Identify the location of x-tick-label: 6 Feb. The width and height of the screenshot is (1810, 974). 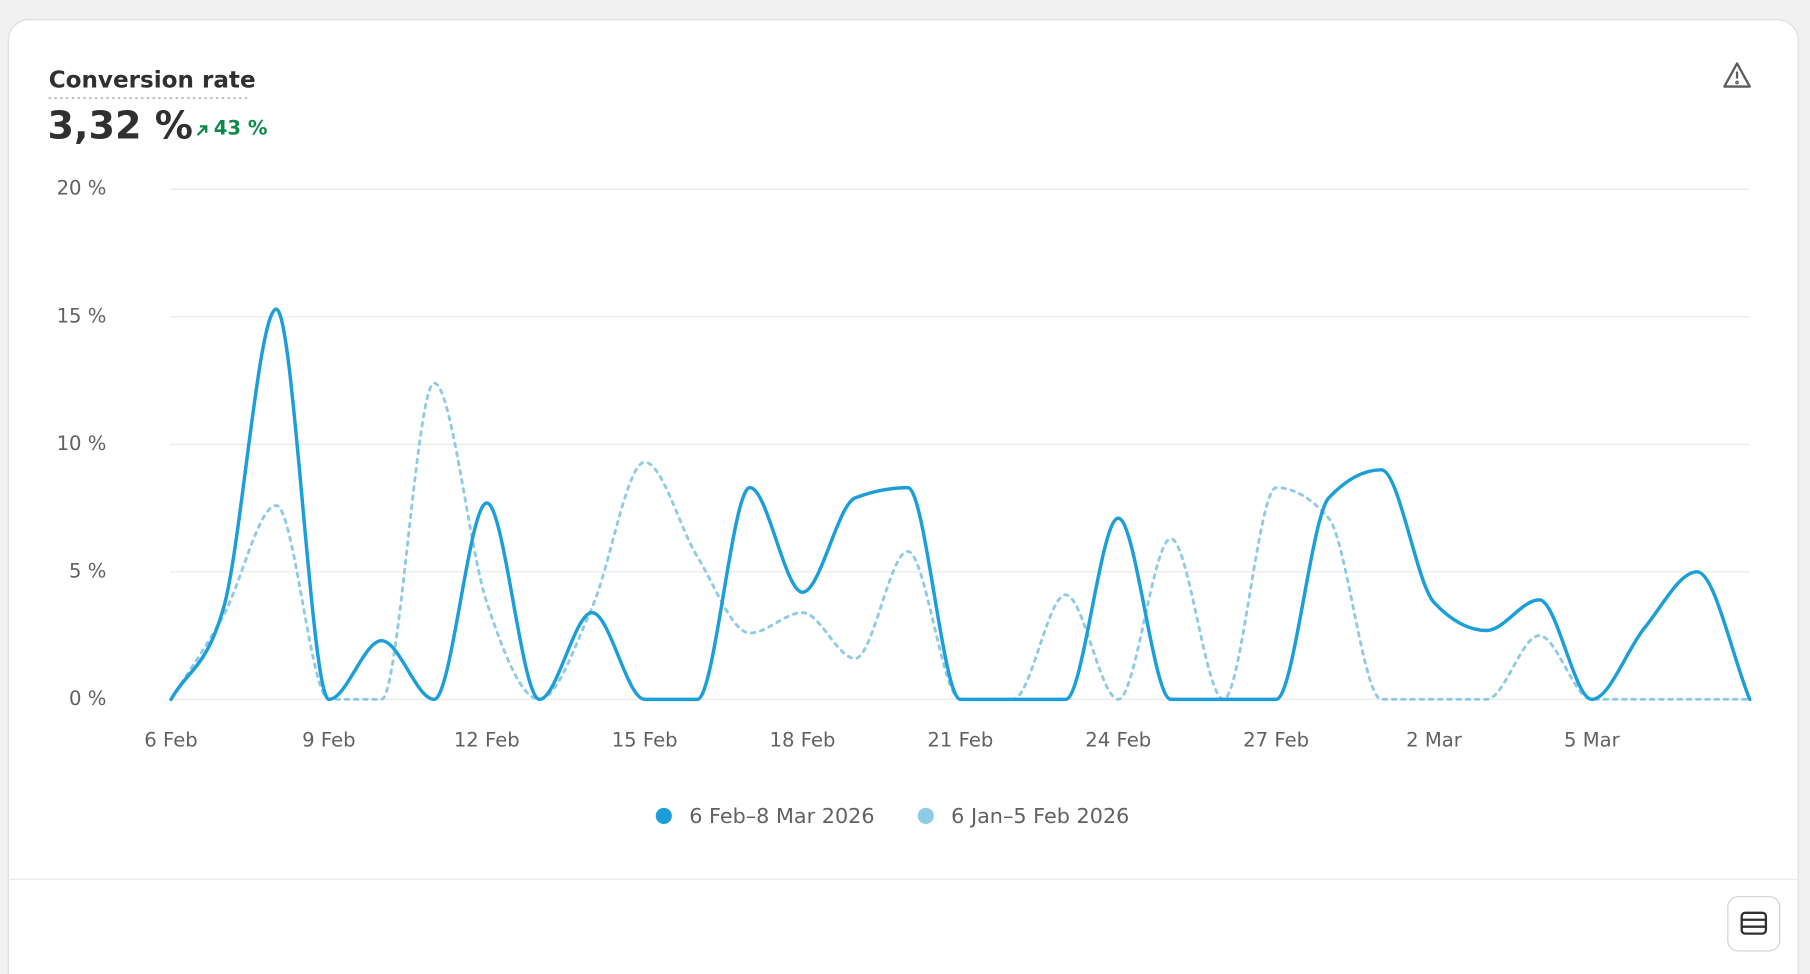
(170, 739).